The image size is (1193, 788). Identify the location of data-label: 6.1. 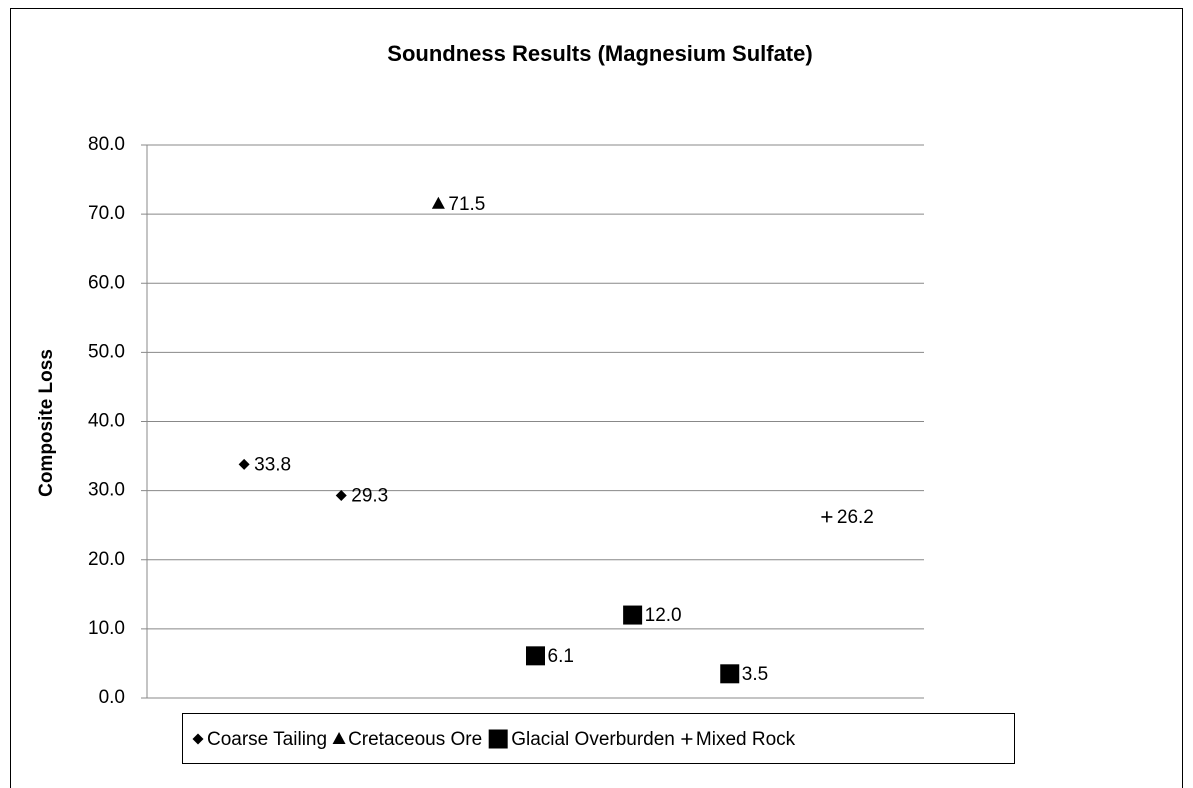
(561, 656).